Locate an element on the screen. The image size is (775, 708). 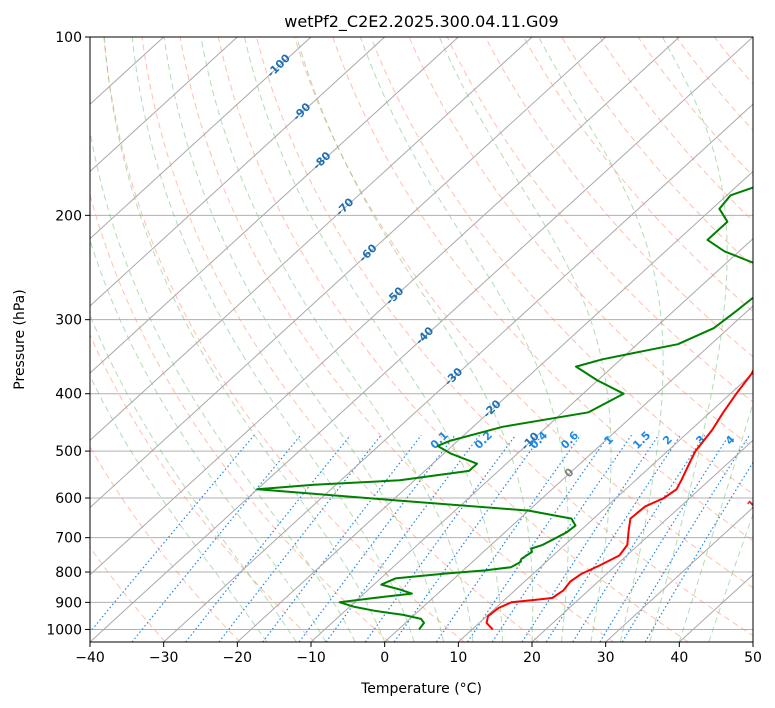
y-axis-ticks: 100 200 300 400 500 600 700 800 900 1000 is located at coordinates (68, 334).